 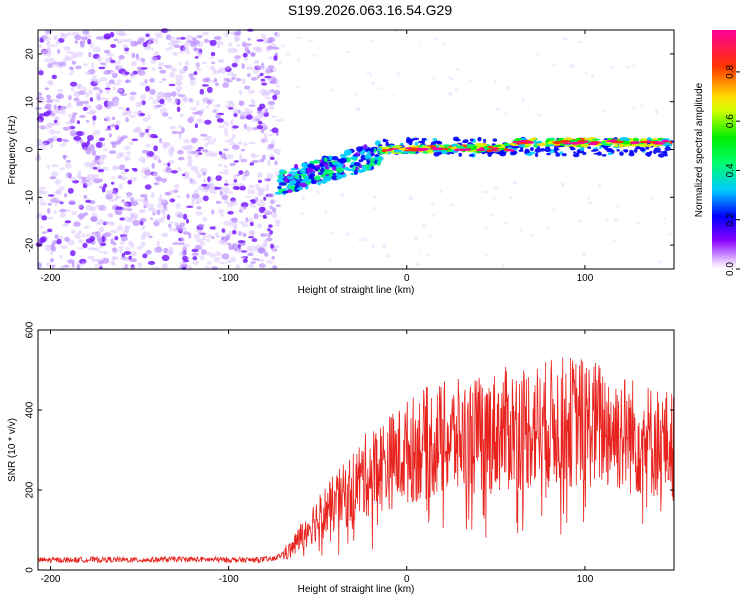 What do you see at coordinates (407, 278) in the screenshot?
I see `x-tick-label: 0` at bounding box center [407, 278].